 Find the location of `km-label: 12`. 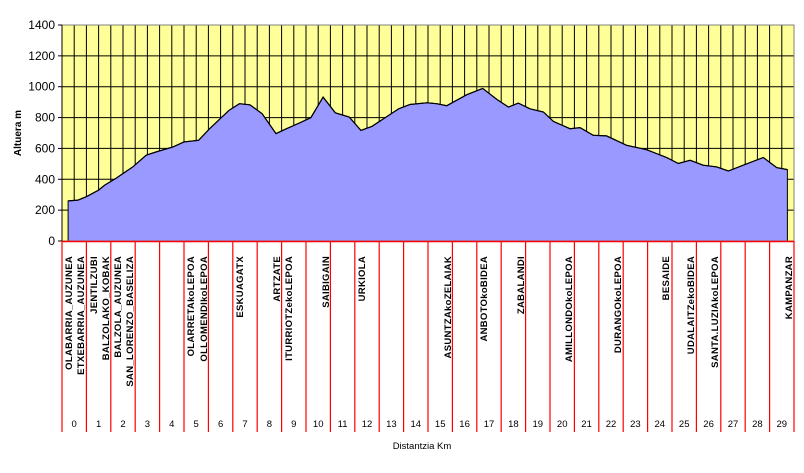

km-label: 12 is located at coordinates (367, 424).